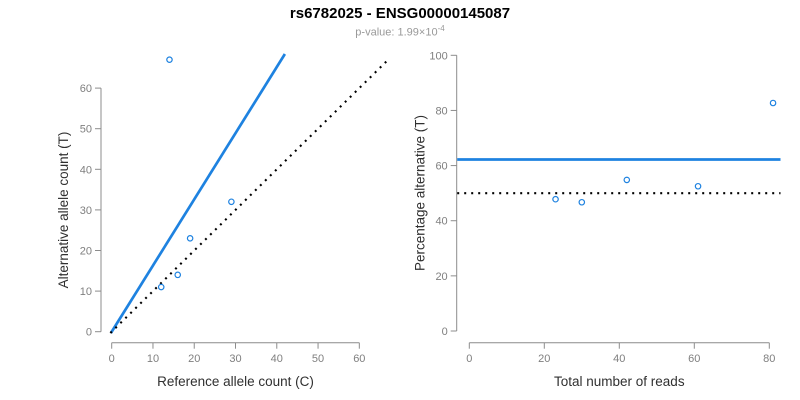 The height and width of the screenshot is (400, 800). What do you see at coordinates (769, 359) in the screenshot?
I see `x-tick-label: 80` at bounding box center [769, 359].